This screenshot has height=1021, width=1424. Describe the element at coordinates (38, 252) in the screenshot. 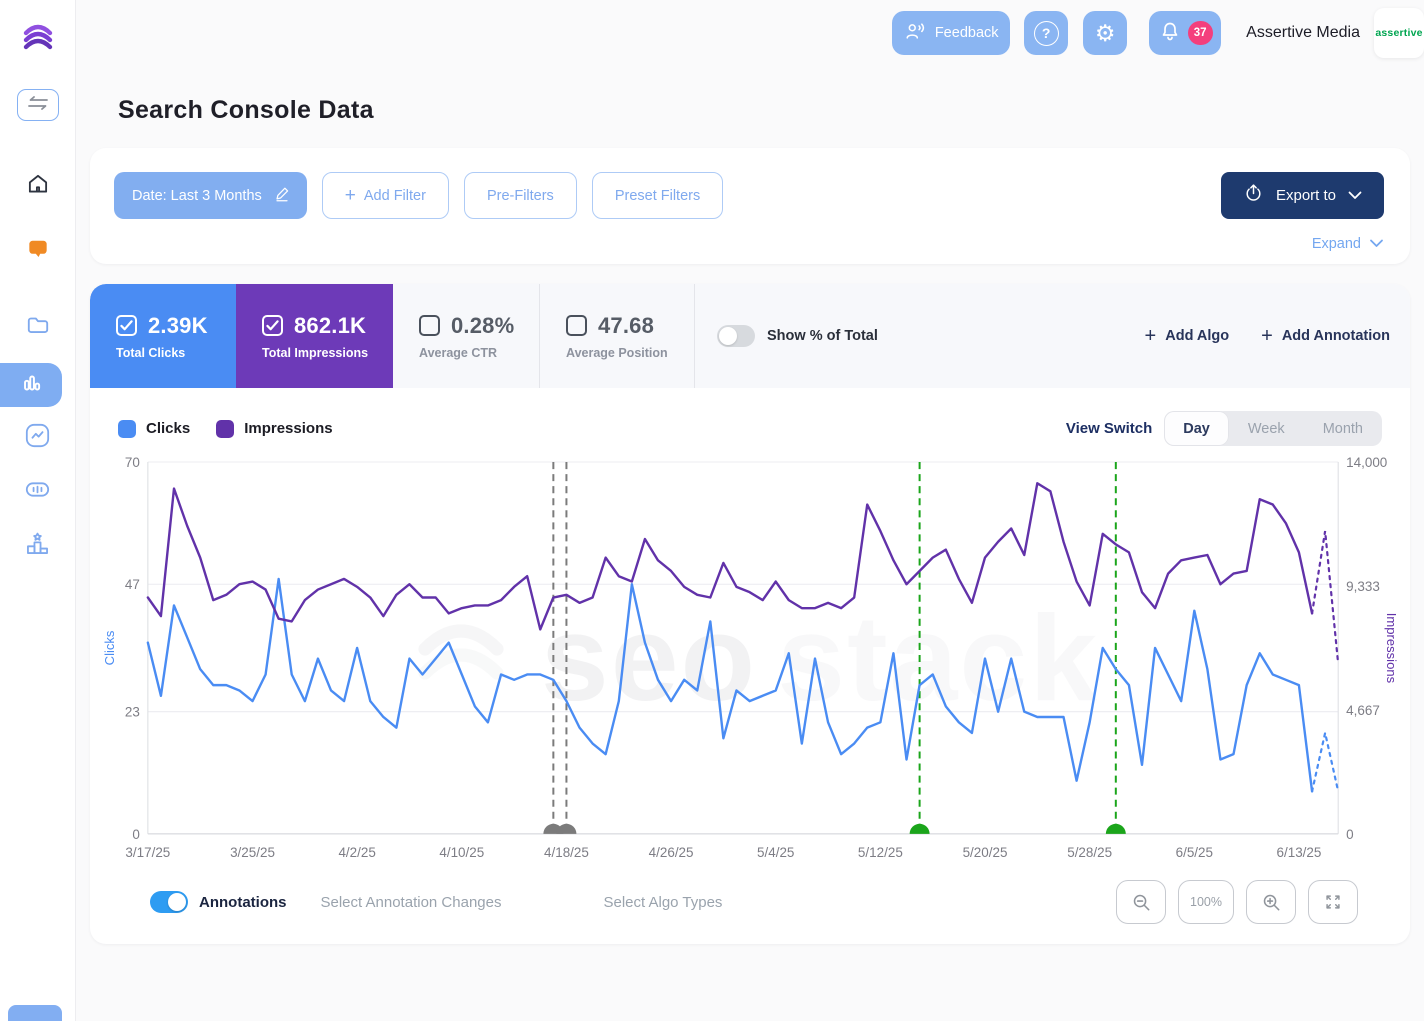

I see `sidebar-item-chat` at that location.